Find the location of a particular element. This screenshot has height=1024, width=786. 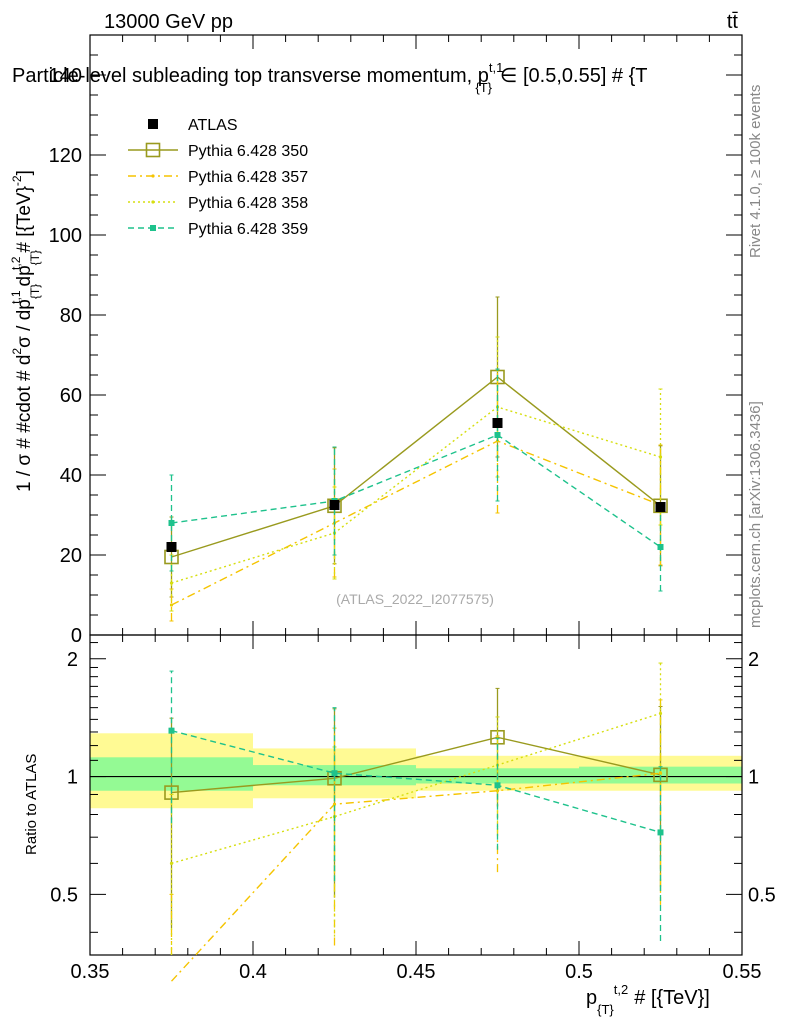

legend-label: Pythia 6.428 359 is located at coordinates (248, 229).